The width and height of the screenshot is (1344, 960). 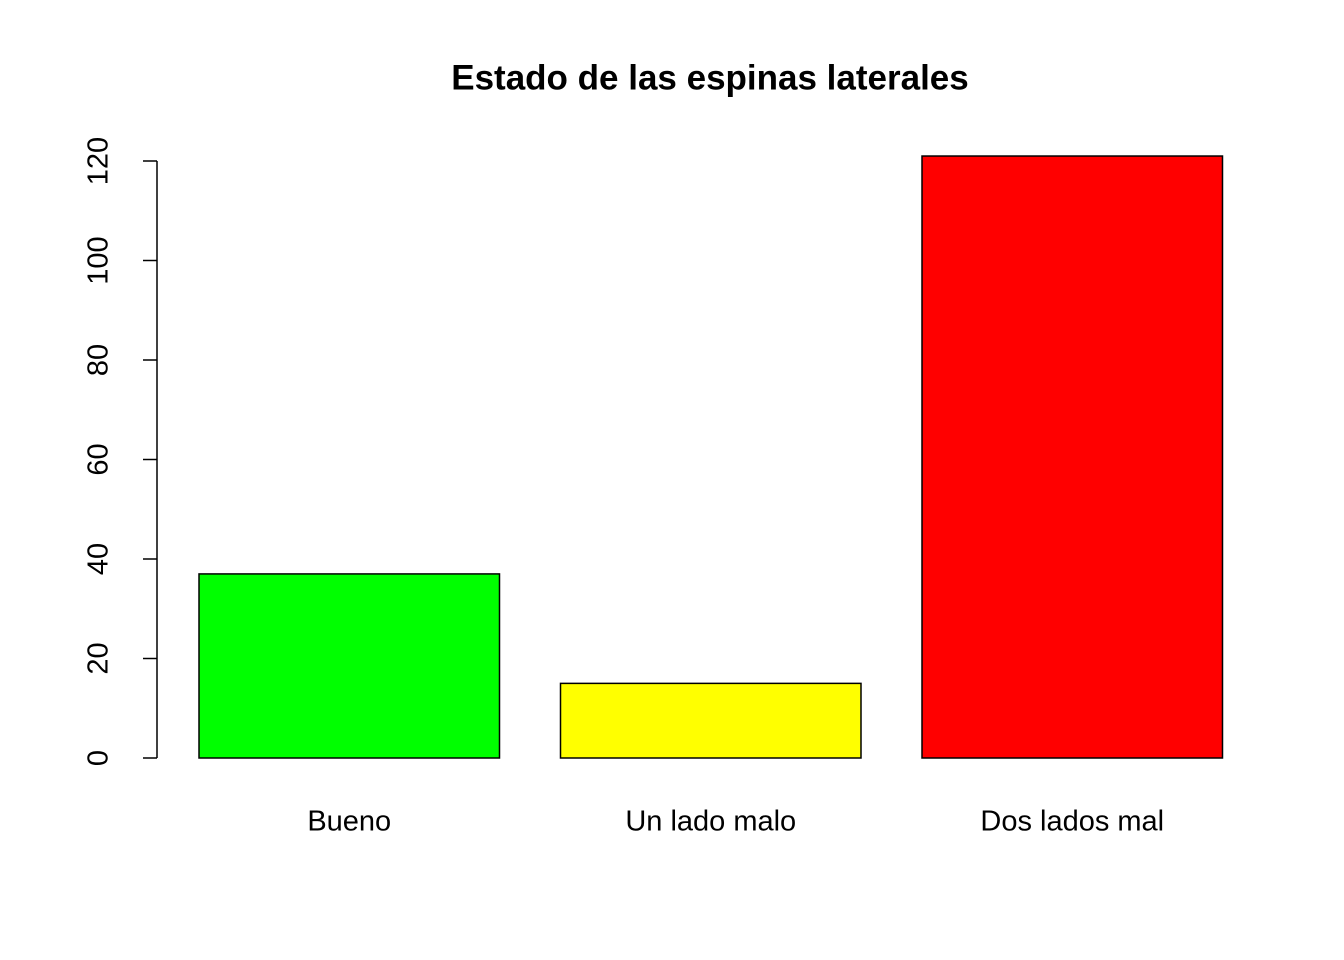 What do you see at coordinates (1072, 822) in the screenshot?
I see `x-tick-label: Dos lados mal` at bounding box center [1072, 822].